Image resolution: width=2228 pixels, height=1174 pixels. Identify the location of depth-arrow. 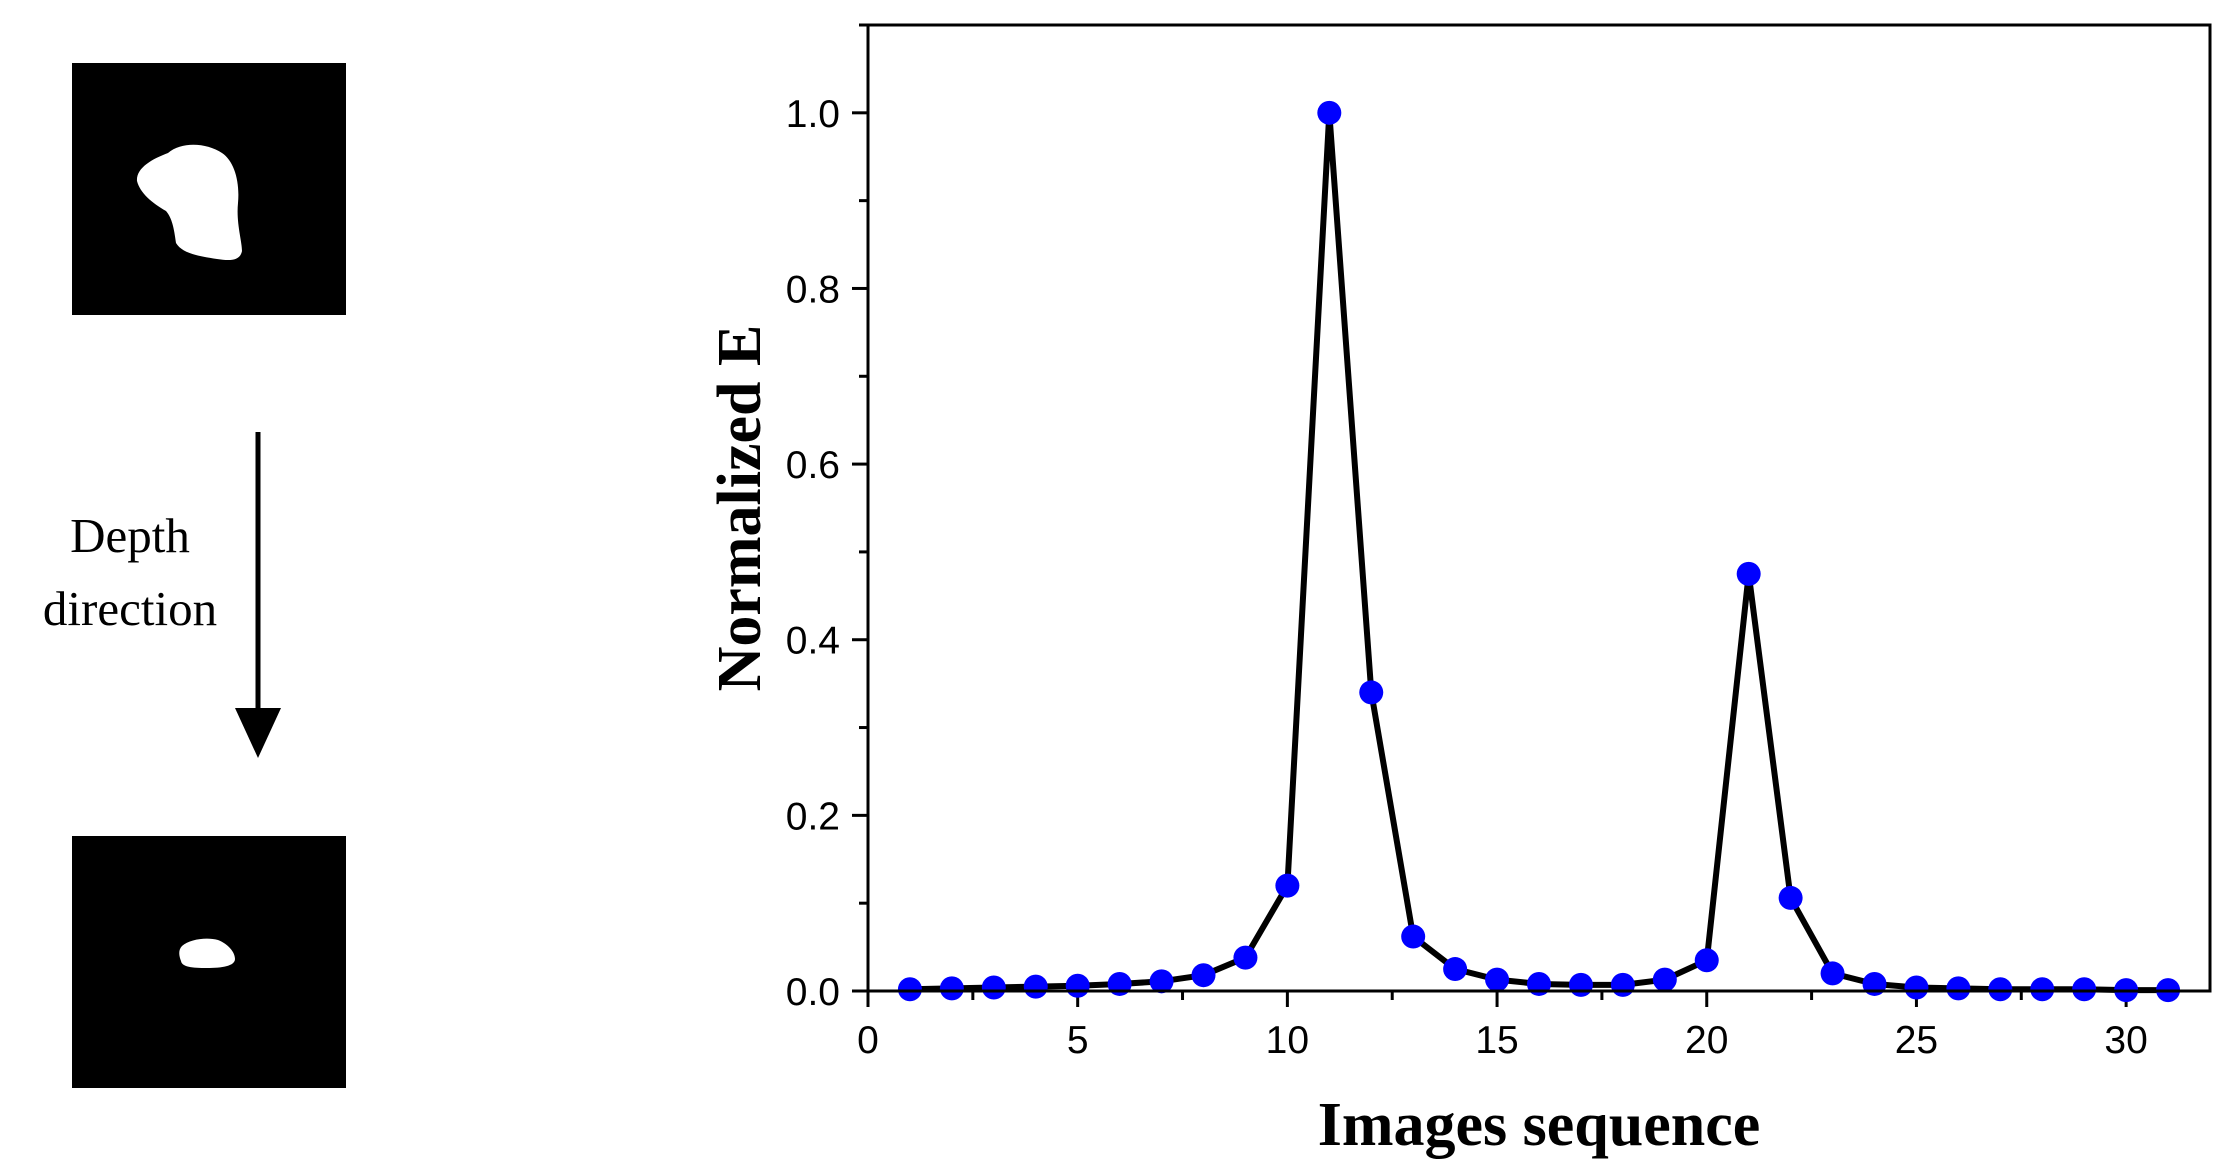
(258, 595).